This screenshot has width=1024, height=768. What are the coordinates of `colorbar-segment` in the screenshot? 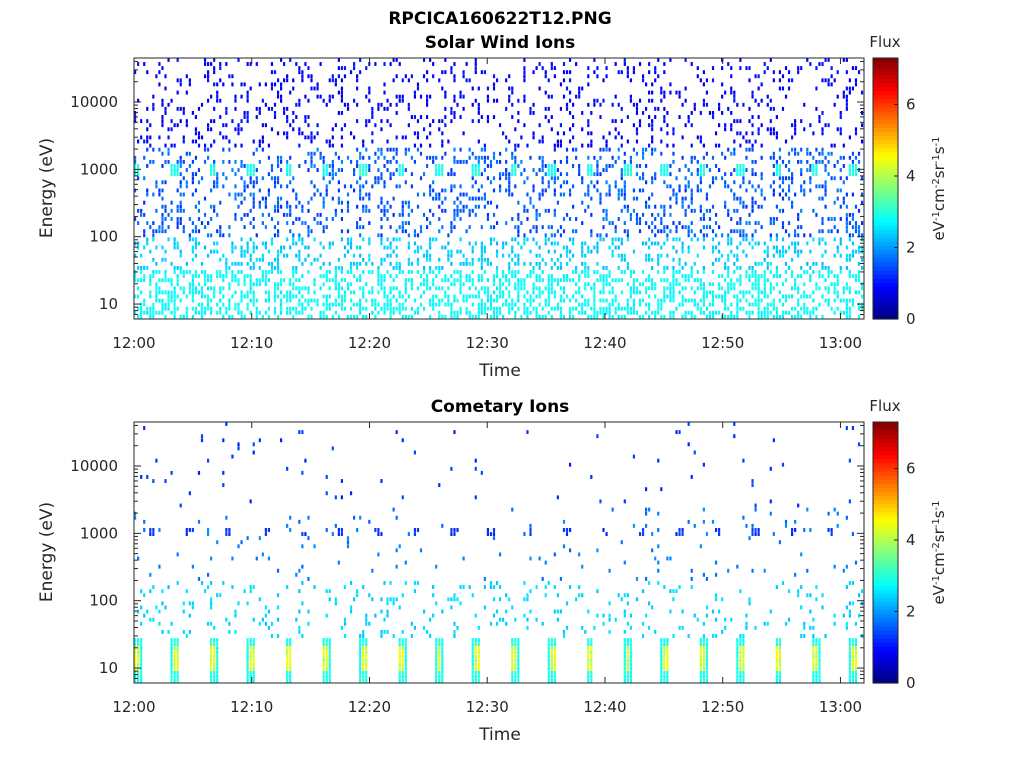 It's located at (885, 154).